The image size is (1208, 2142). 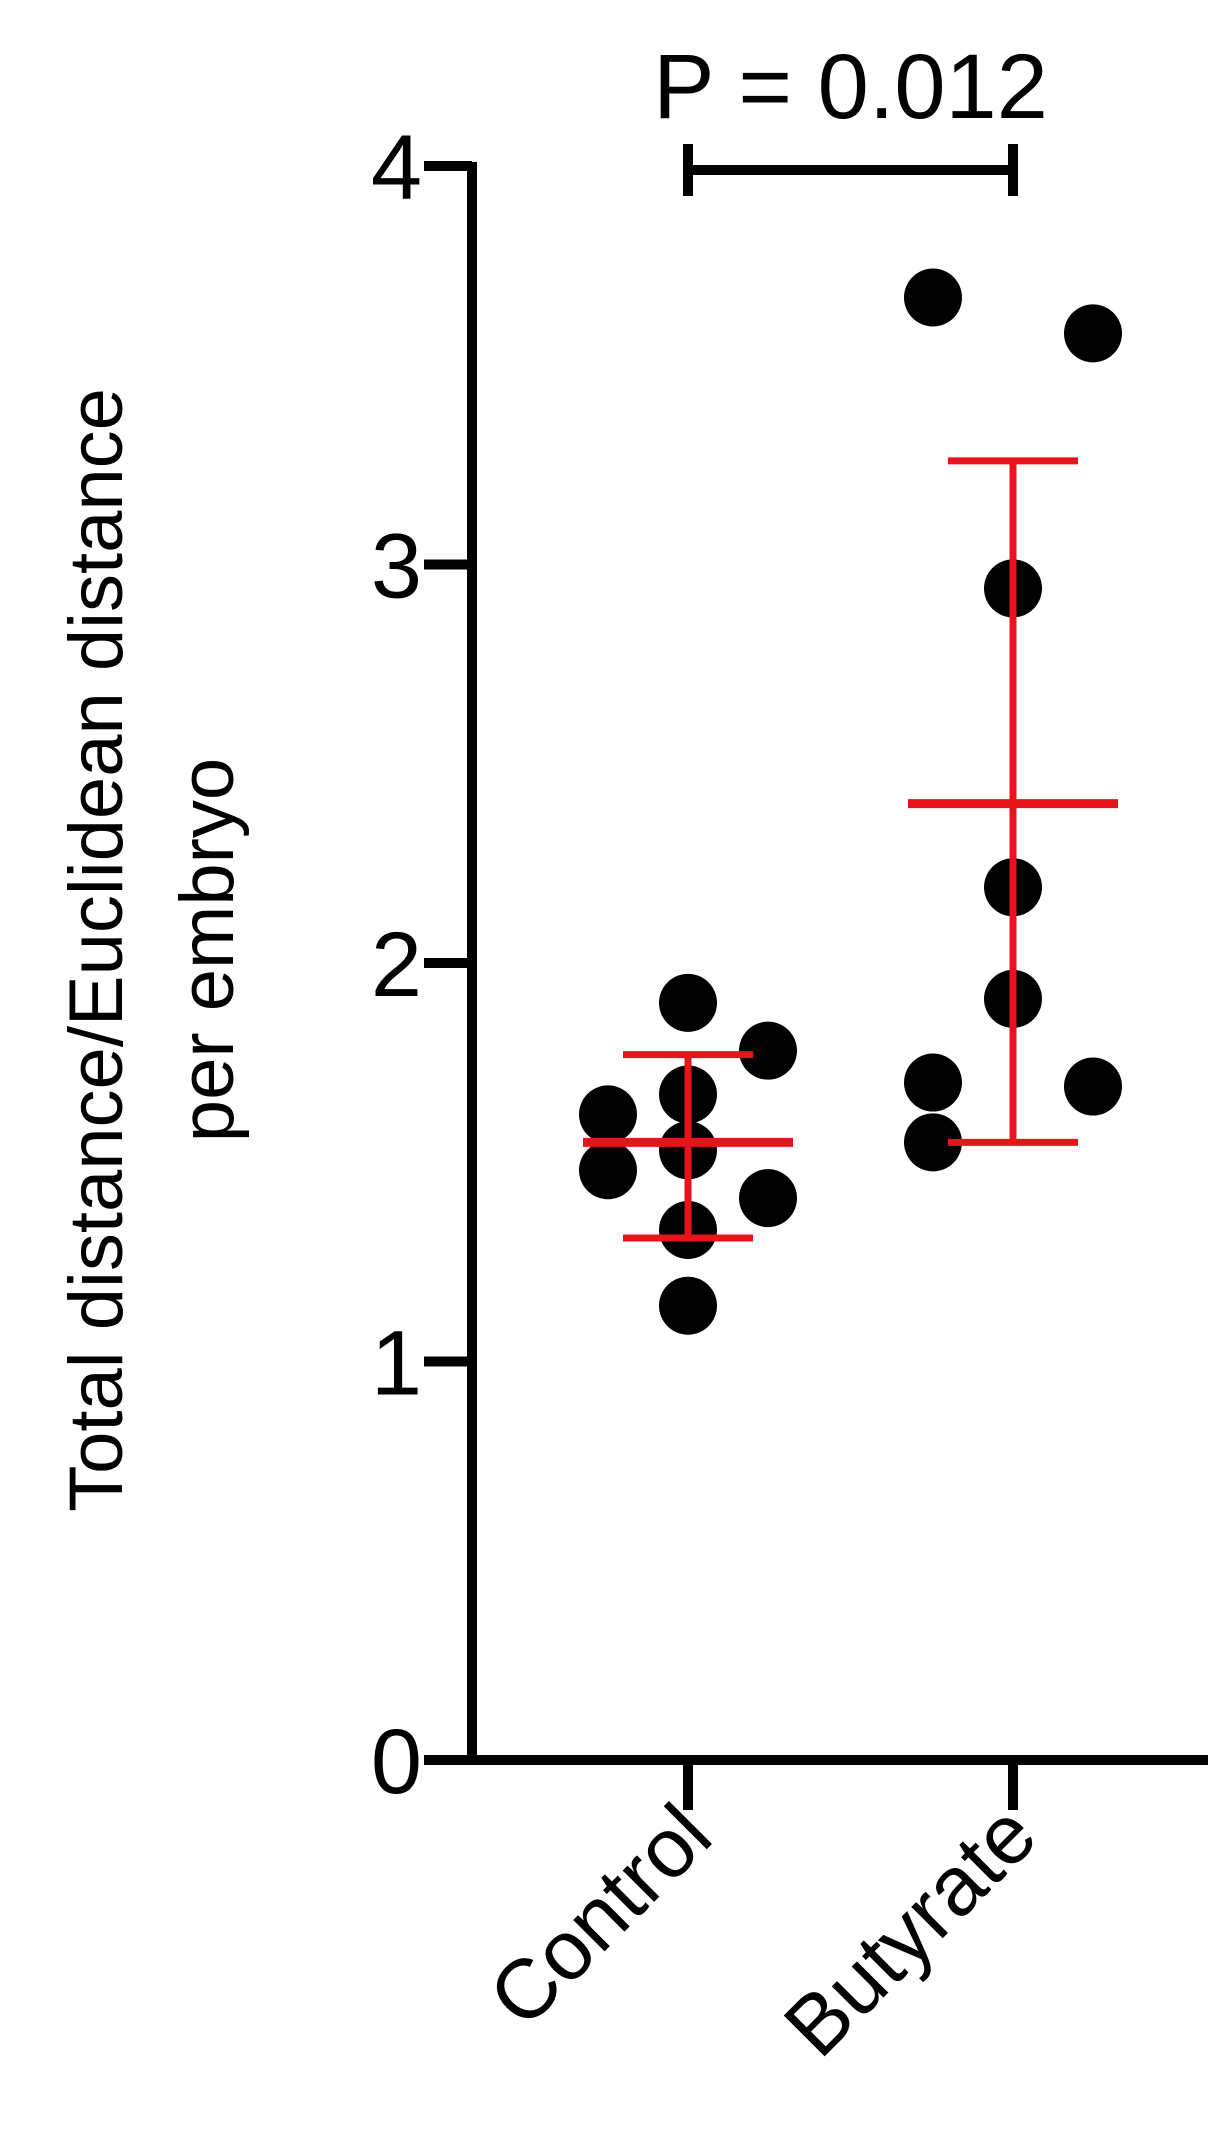 What do you see at coordinates (207, 950) in the screenshot?
I see `y-axis-label-line-2: per embryo` at bounding box center [207, 950].